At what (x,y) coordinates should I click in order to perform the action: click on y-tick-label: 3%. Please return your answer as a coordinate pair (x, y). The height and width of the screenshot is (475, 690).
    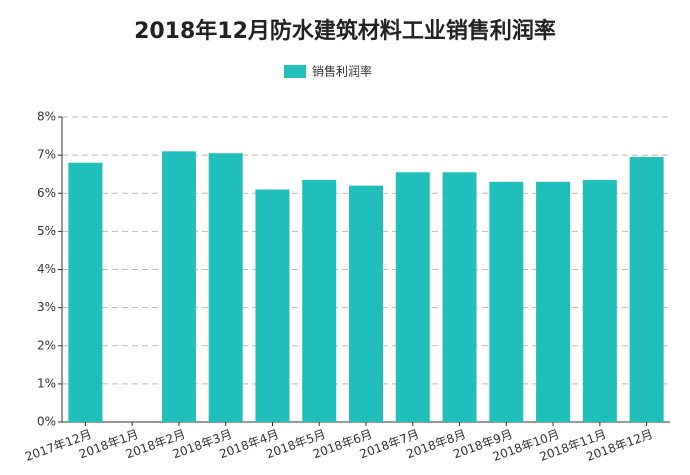
    Looking at the image, I should click on (46, 307).